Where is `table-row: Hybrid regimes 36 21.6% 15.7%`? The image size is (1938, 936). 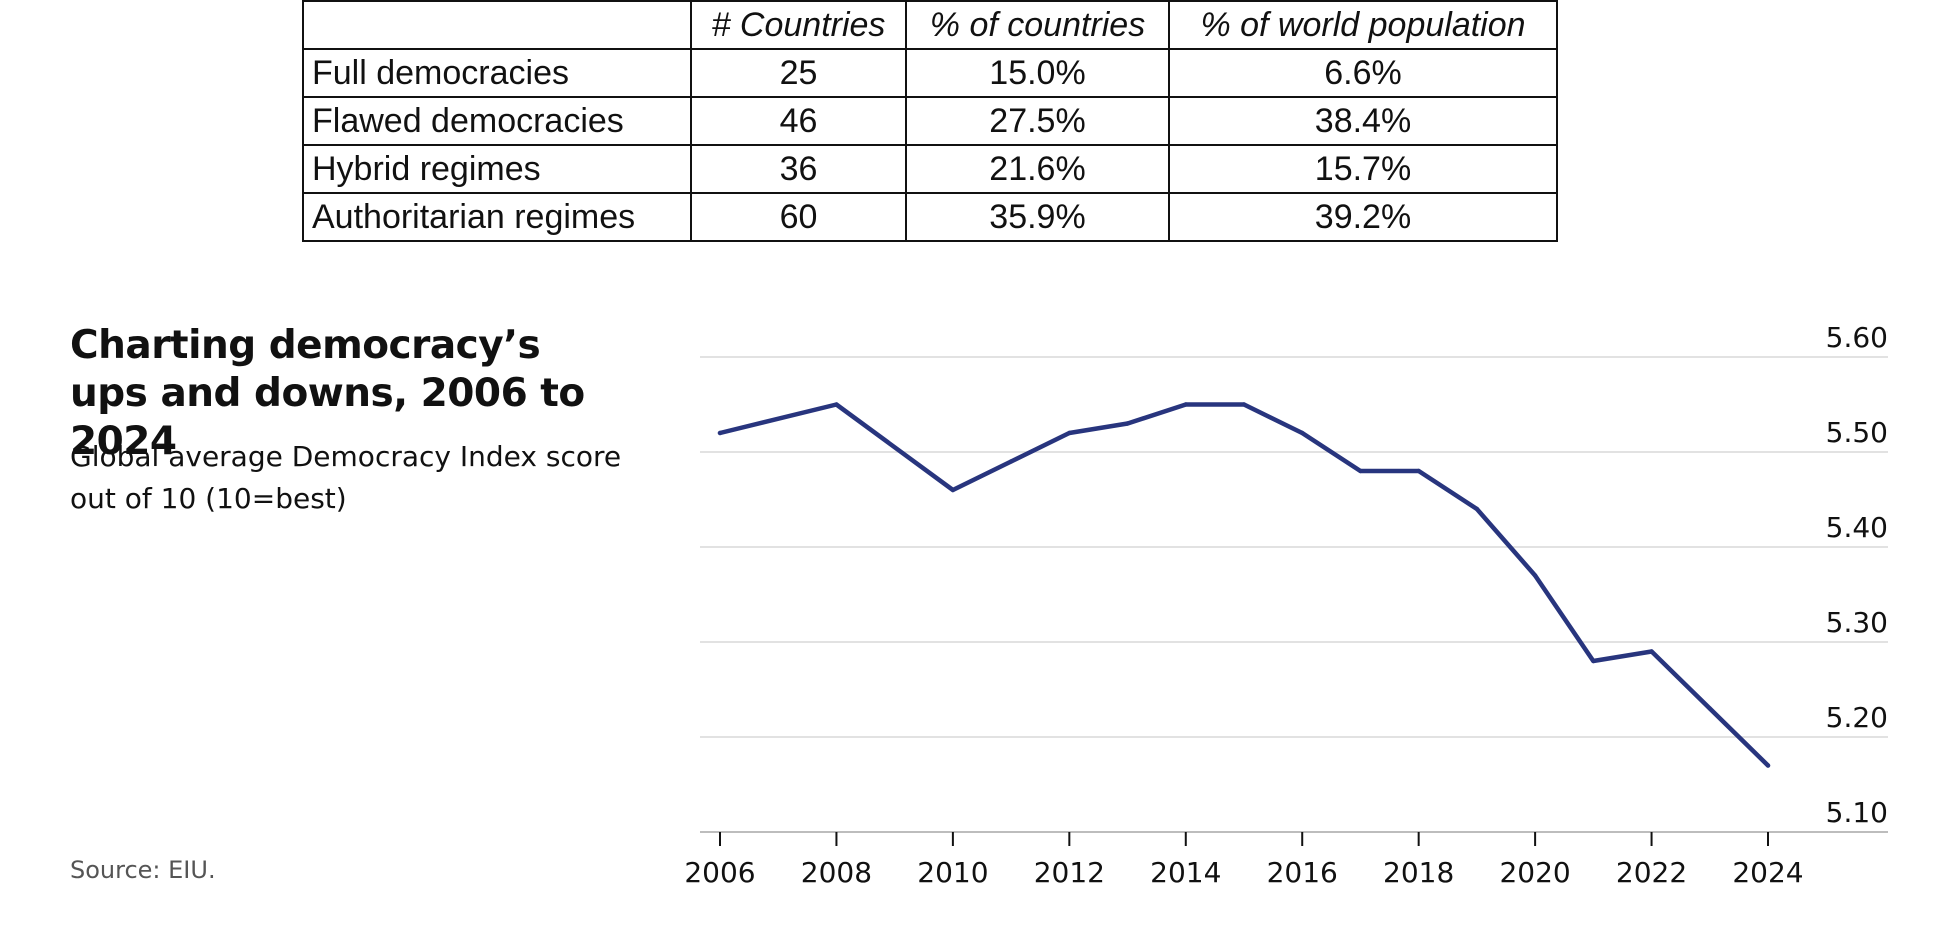 table-row: Hybrid regimes 36 21.6% 15.7% is located at coordinates (930, 169).